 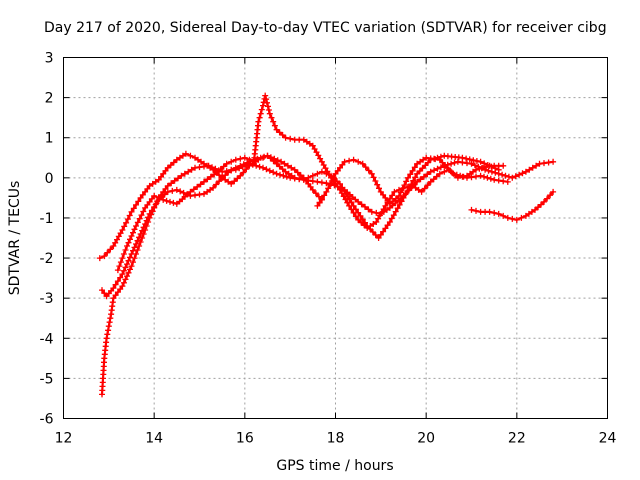 What do you see at coordinates (47, 239) in the screenshot?
I see `y-tick-labels: -6 -5 -4 -3 -2 -1 0 1 2 3` at bounding box center [47, 239].